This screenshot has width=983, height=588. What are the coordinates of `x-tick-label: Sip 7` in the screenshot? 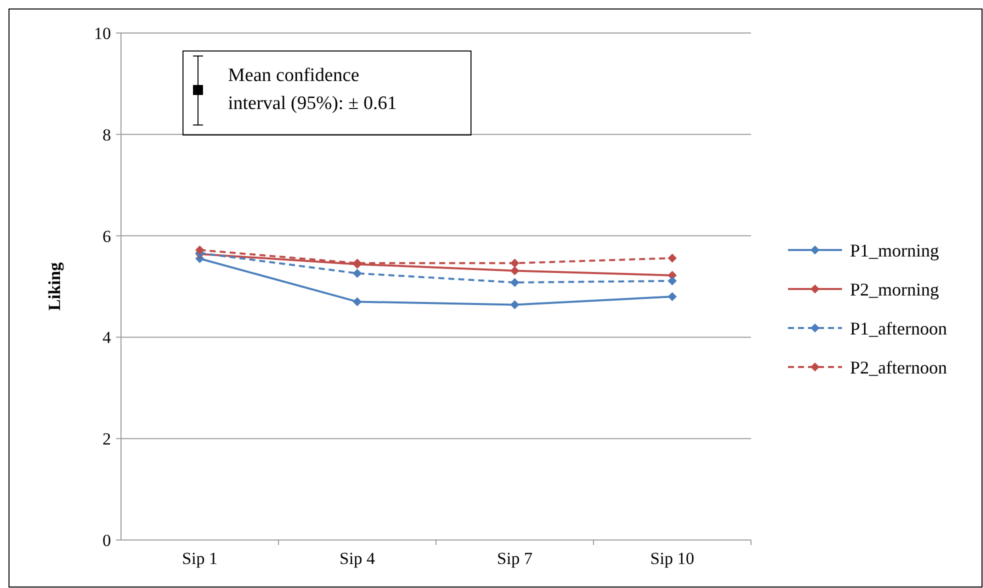 It's located at (515, 558).